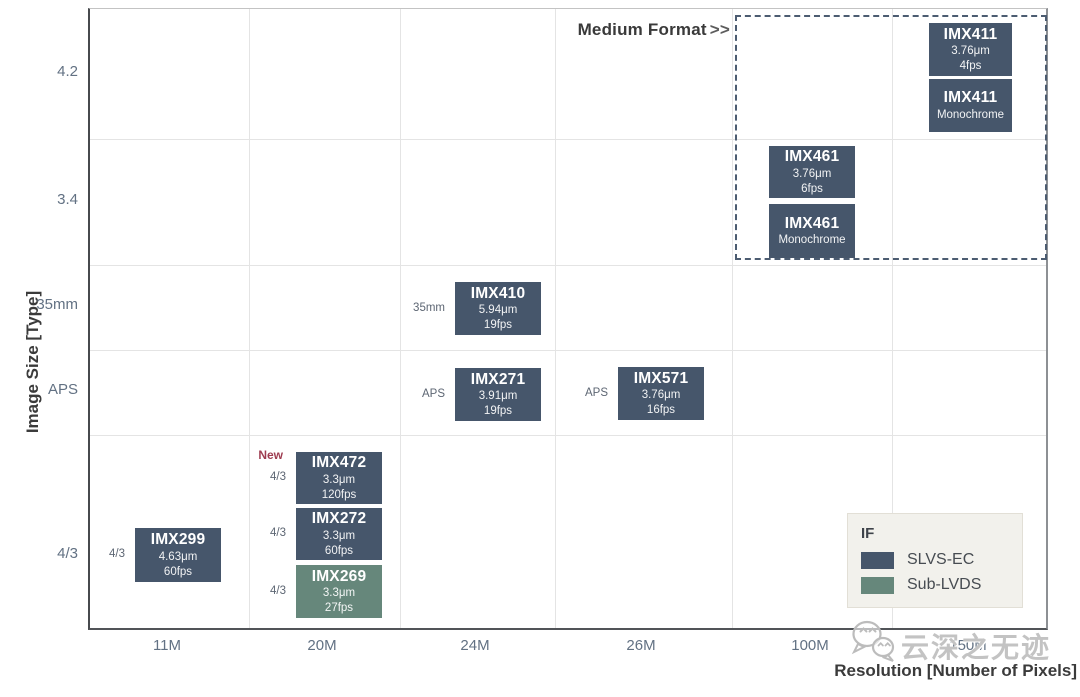 This screenshot has height=697, width=1080. What do you see at coordinates (57, 304) in the screenshot?
I see `y-tick-35mm: 35mm` at bounding box center [57, 304].